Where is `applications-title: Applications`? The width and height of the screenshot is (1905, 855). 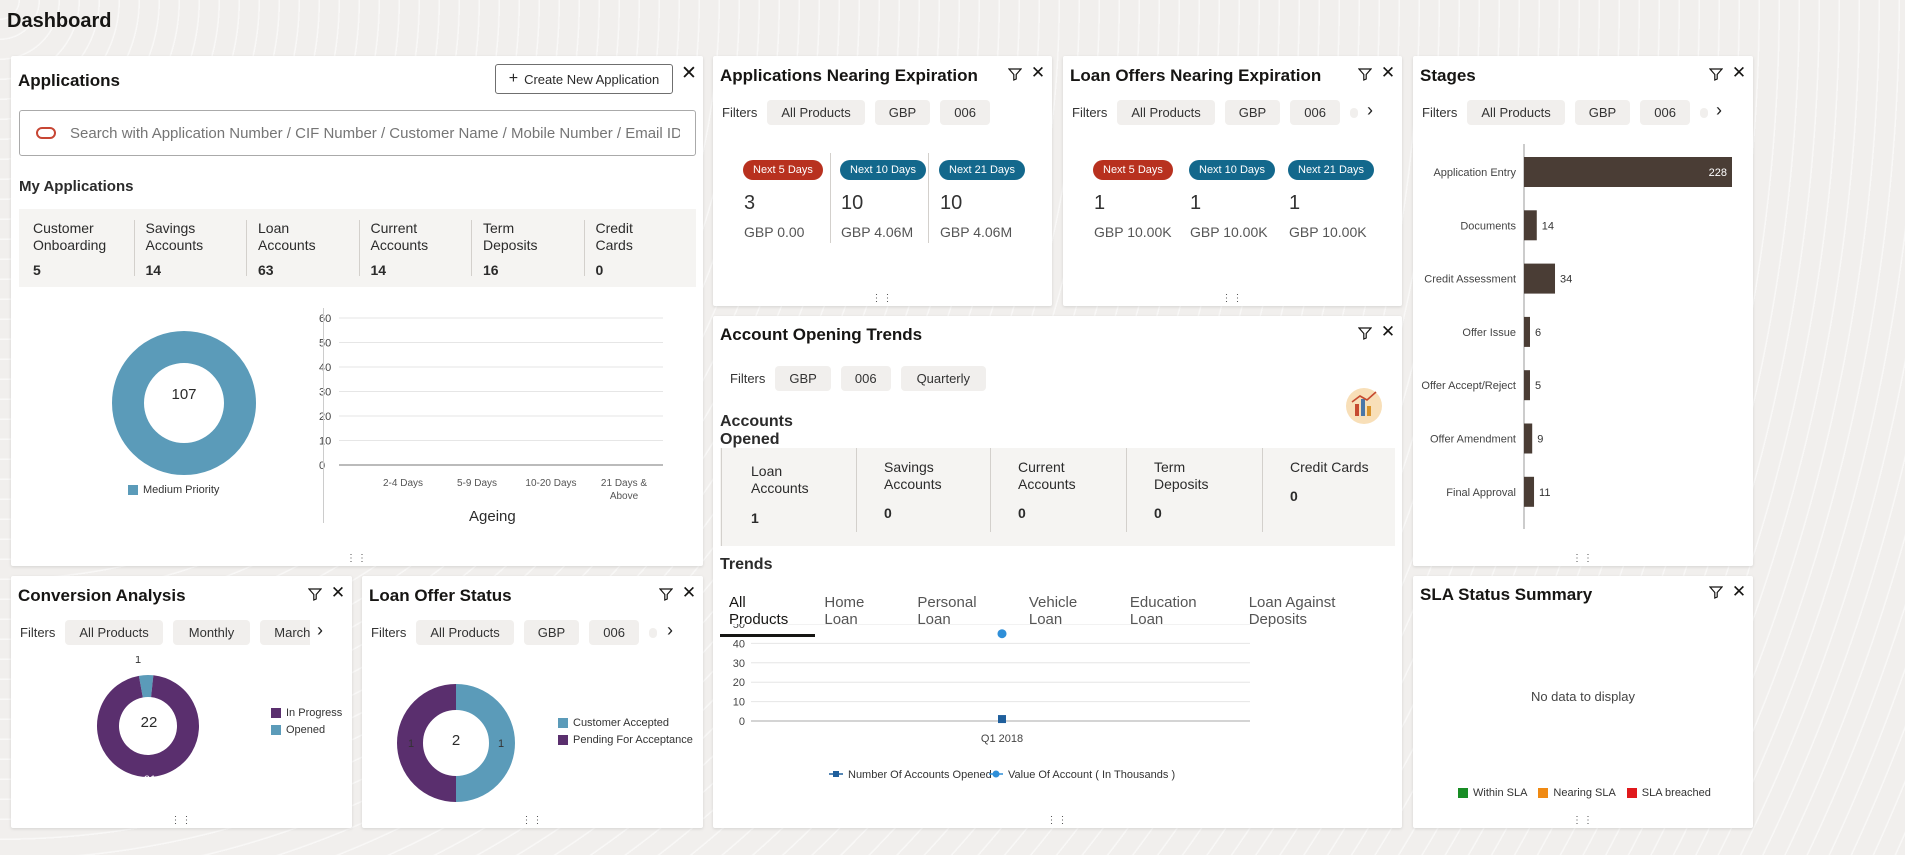 applications-title: Applications is located at coordinates (69, 80).